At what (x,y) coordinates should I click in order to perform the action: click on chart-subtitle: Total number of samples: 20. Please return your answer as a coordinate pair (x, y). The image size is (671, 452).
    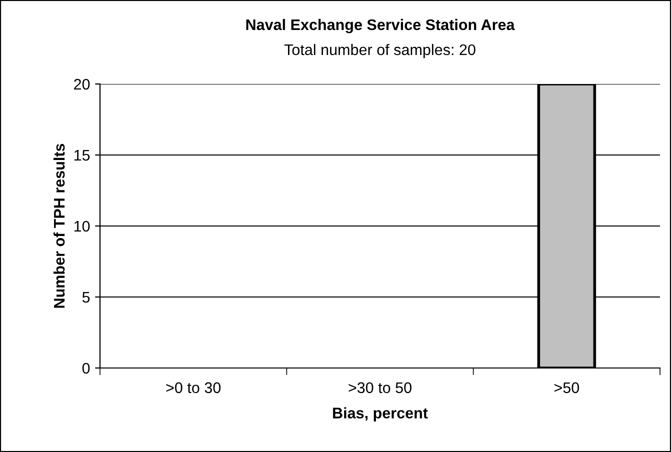
    Looking at the image, I should click on (380, 51).